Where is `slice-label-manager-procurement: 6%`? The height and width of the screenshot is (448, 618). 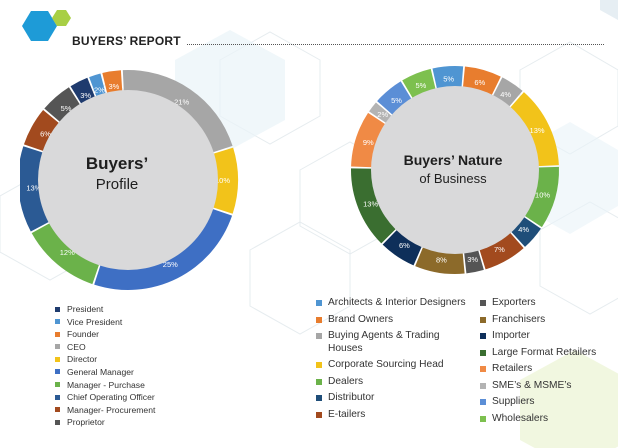
slice-label-manager-procurement: 6% is located at coordinates (45, 133).